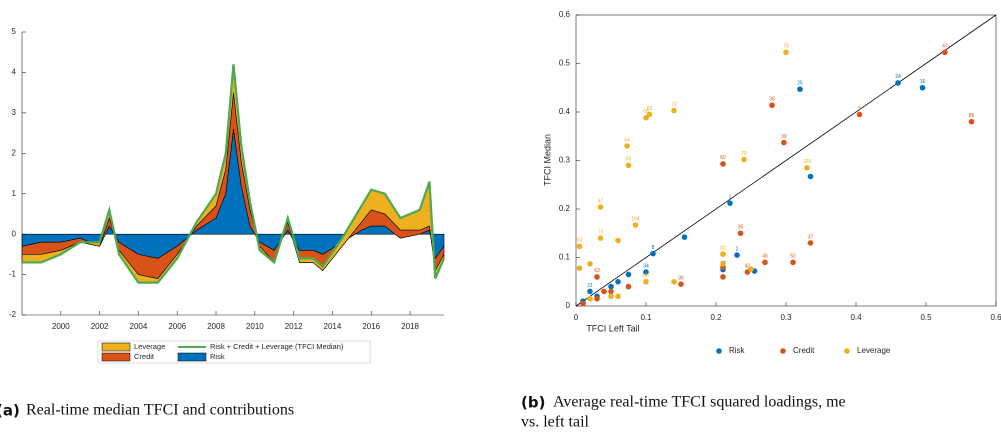 The image size is (1001, 447). Describe the element at coordinates (160, 410) in the screenshot. I see `caption: Real-time median TFCI and contributions` at that location.